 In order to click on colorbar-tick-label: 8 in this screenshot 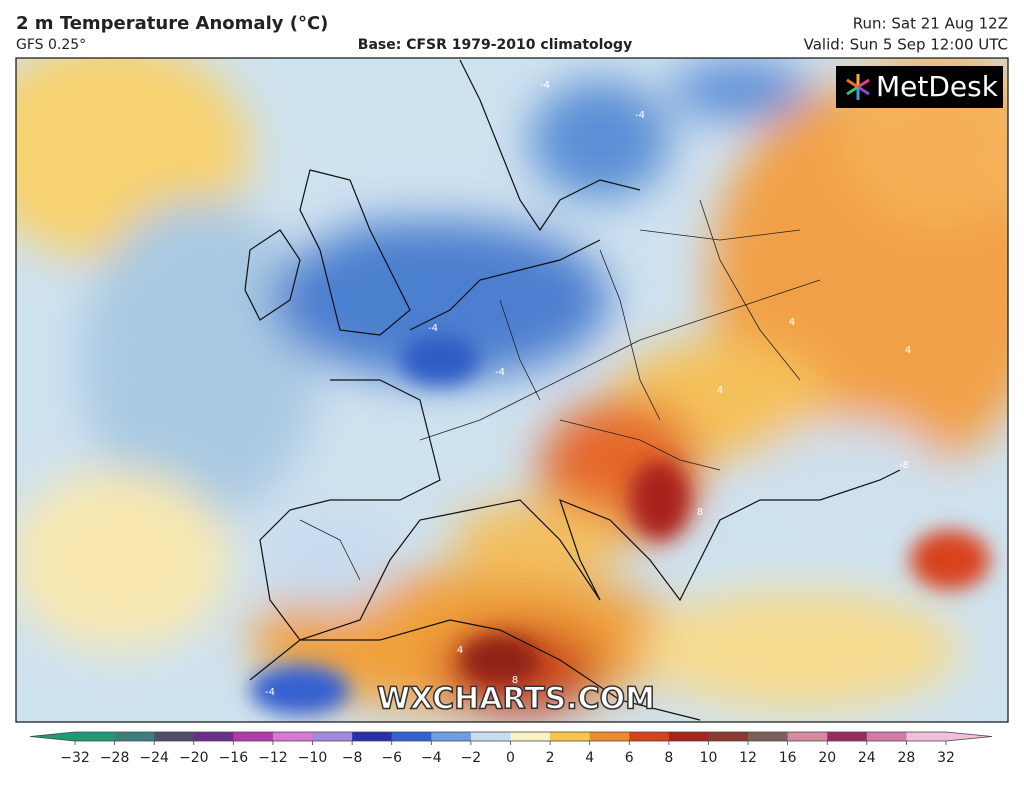, I will do `click(668, 758)`.